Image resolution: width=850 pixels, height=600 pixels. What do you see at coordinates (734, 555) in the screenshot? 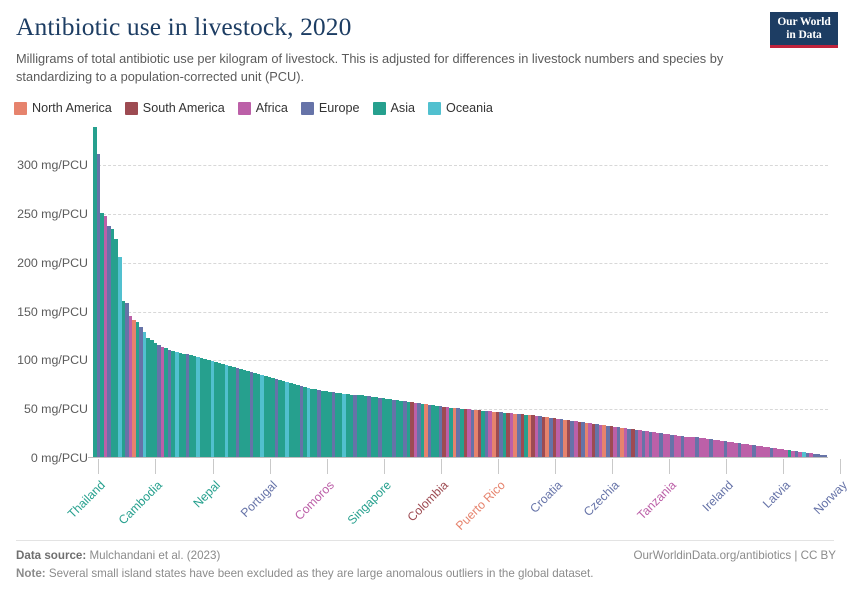
I see `source-url: OurWorldinData.org/antibiotics | CC BY` at bounding box center [734, 555].